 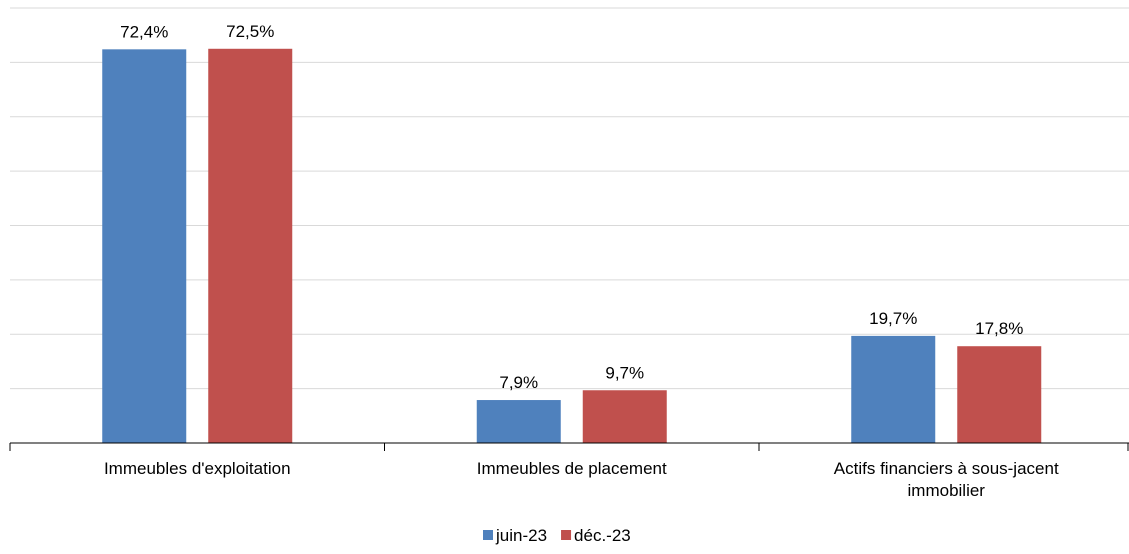 What do you see at coordinates (144, 31) in the screenshot?
I see `data-label: 72,4%` at bounding box center [144, 31].